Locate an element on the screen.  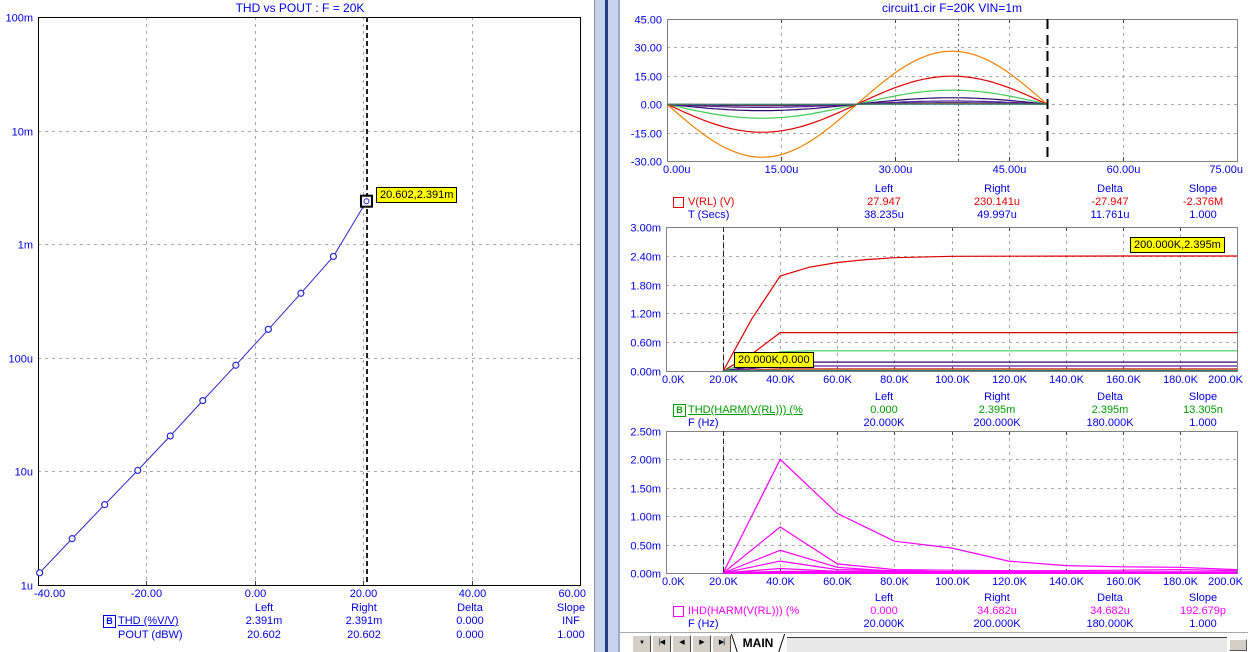
x-axis-tick-label: 30.00u is located at coordinates (896, 170).